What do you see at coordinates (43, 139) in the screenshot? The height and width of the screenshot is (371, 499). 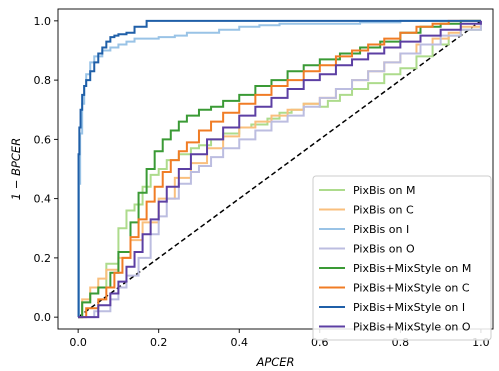 I see `y-tick-label: 0.6` at bounding box center [43, 139].